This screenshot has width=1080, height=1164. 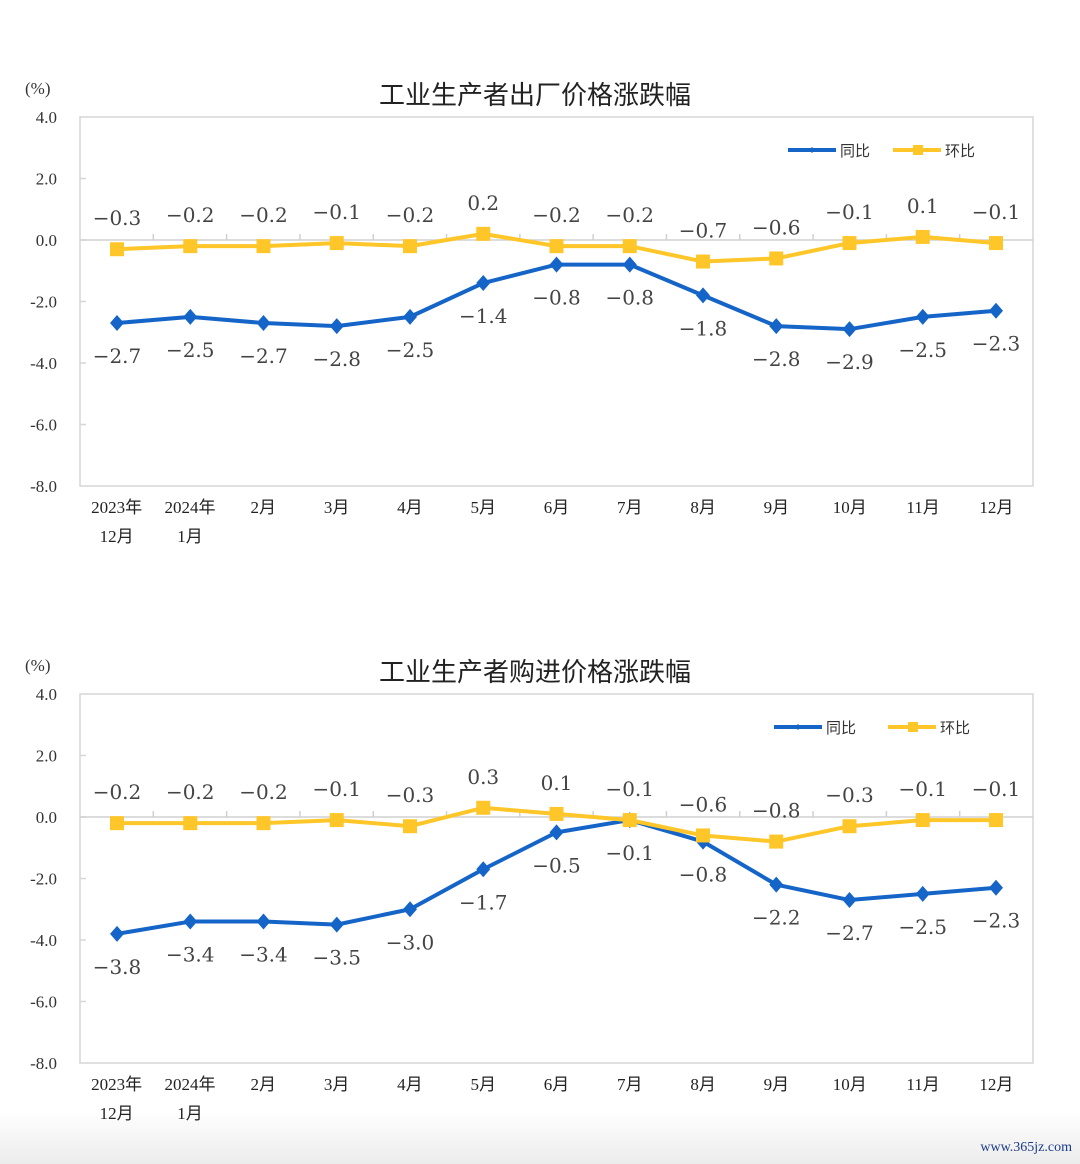 What do you see at coordinates (703, 231) in the screenshot?
I see `data-label-mom: −0.7` at bounding box center [703, 231].